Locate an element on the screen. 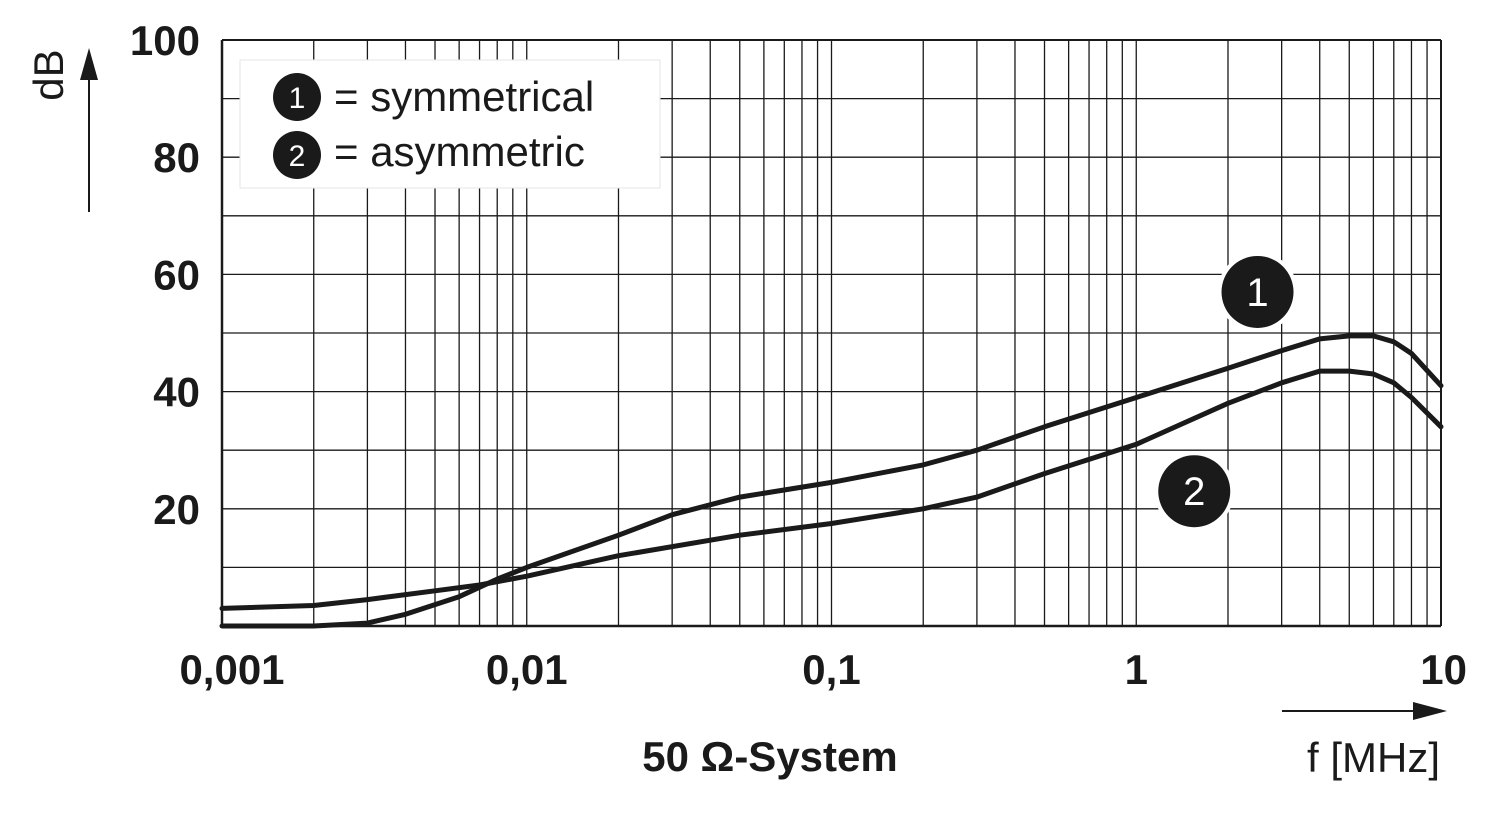 The width and height of the screenshot is (1500, 825). x-axis-title: f [MHz] is located at coordinates (1373, 757).